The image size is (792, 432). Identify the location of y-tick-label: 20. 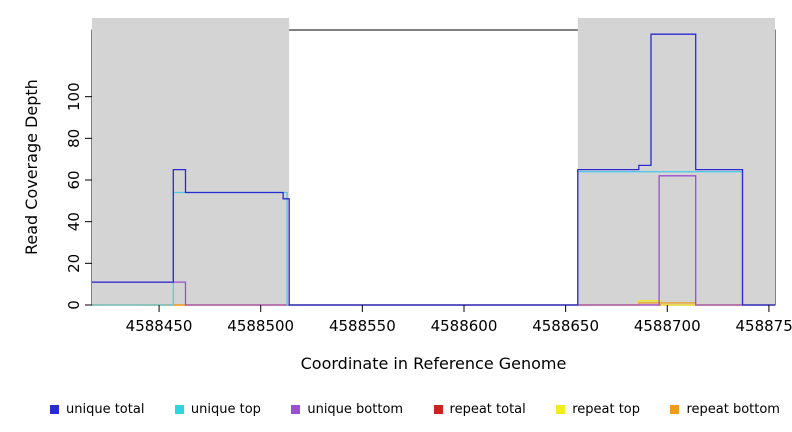
(74, 263).